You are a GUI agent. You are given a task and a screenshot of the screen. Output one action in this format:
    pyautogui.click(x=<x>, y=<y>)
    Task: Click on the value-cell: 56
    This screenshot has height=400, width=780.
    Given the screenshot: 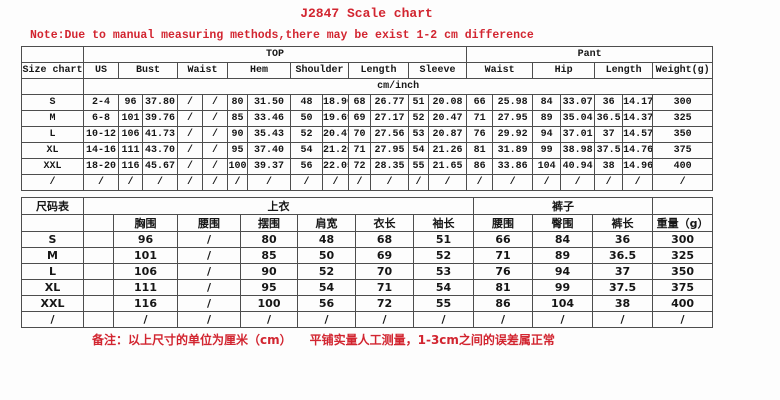 What is the action you would take?
    pyautogui.click(x=326, y=303)
    